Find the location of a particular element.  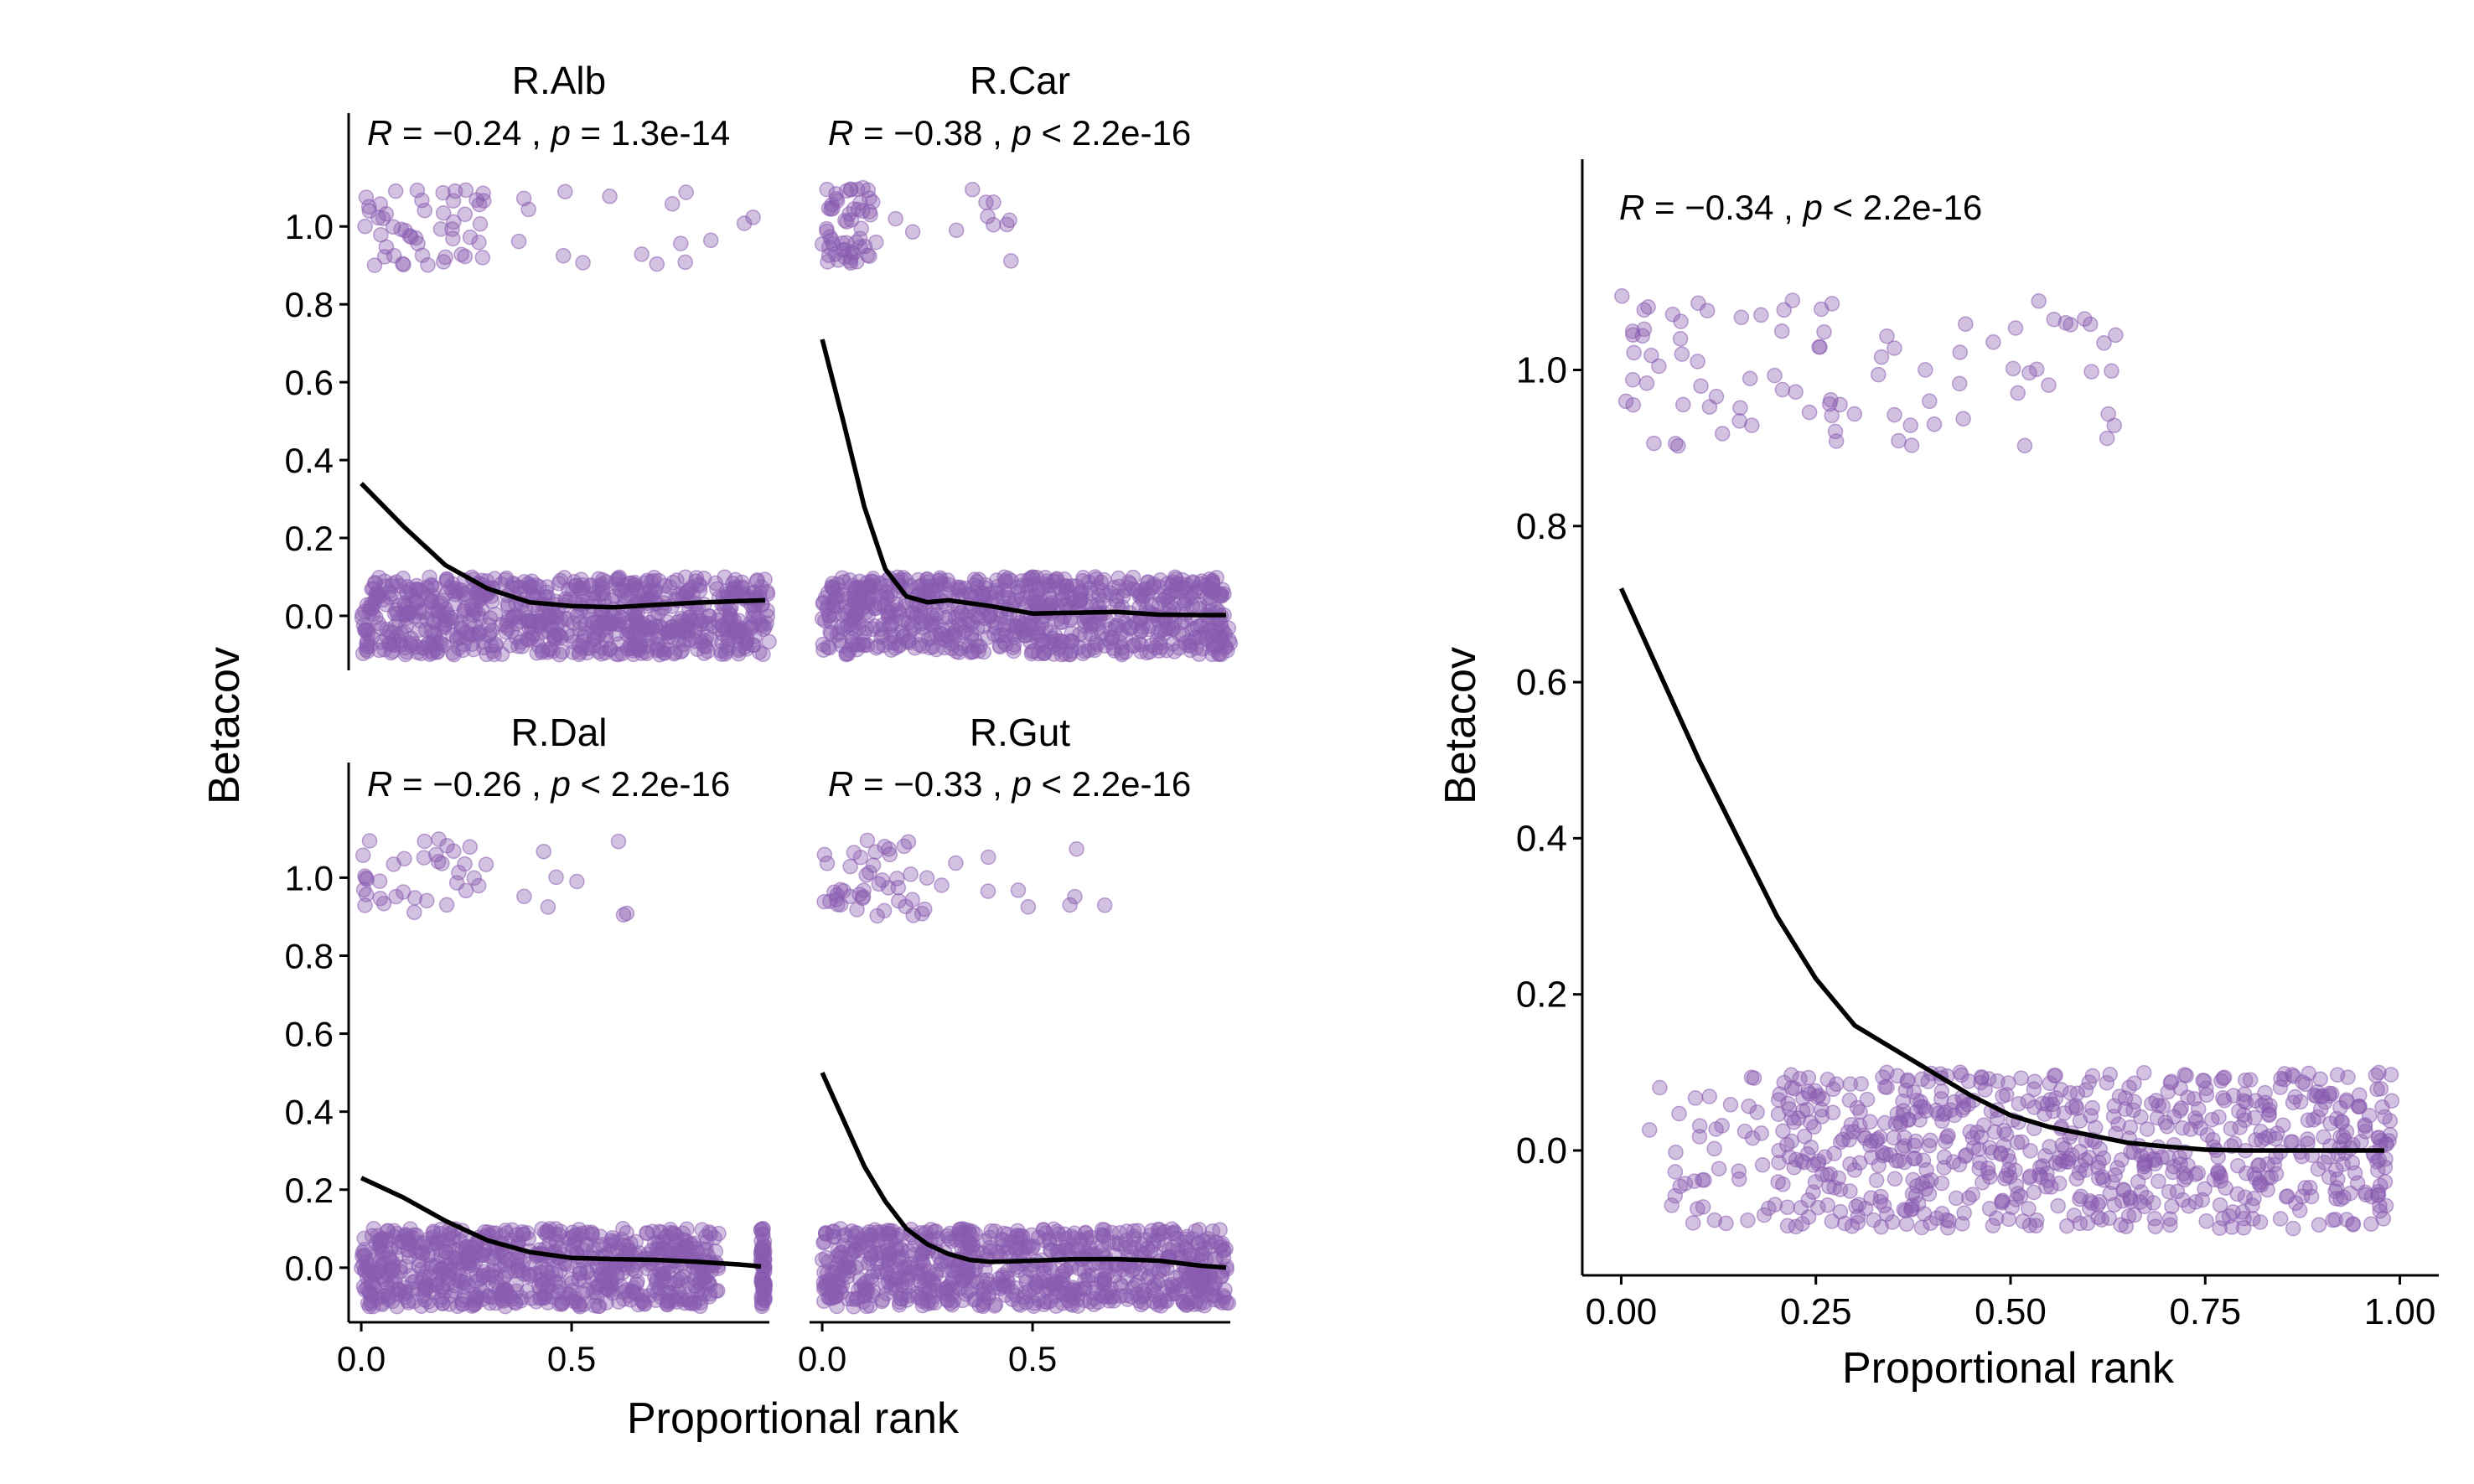

y-tick-label: 0.4 is located at coordinates (309, 461).